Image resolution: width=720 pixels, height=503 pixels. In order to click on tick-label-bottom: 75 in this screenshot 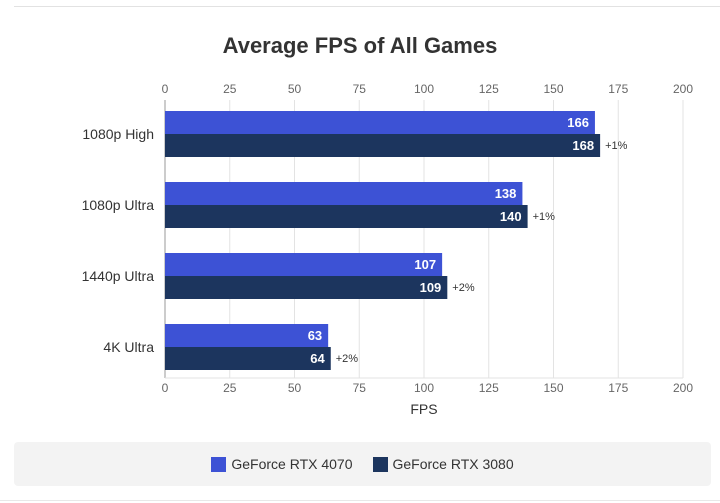, I will do `click(360, 388)`.